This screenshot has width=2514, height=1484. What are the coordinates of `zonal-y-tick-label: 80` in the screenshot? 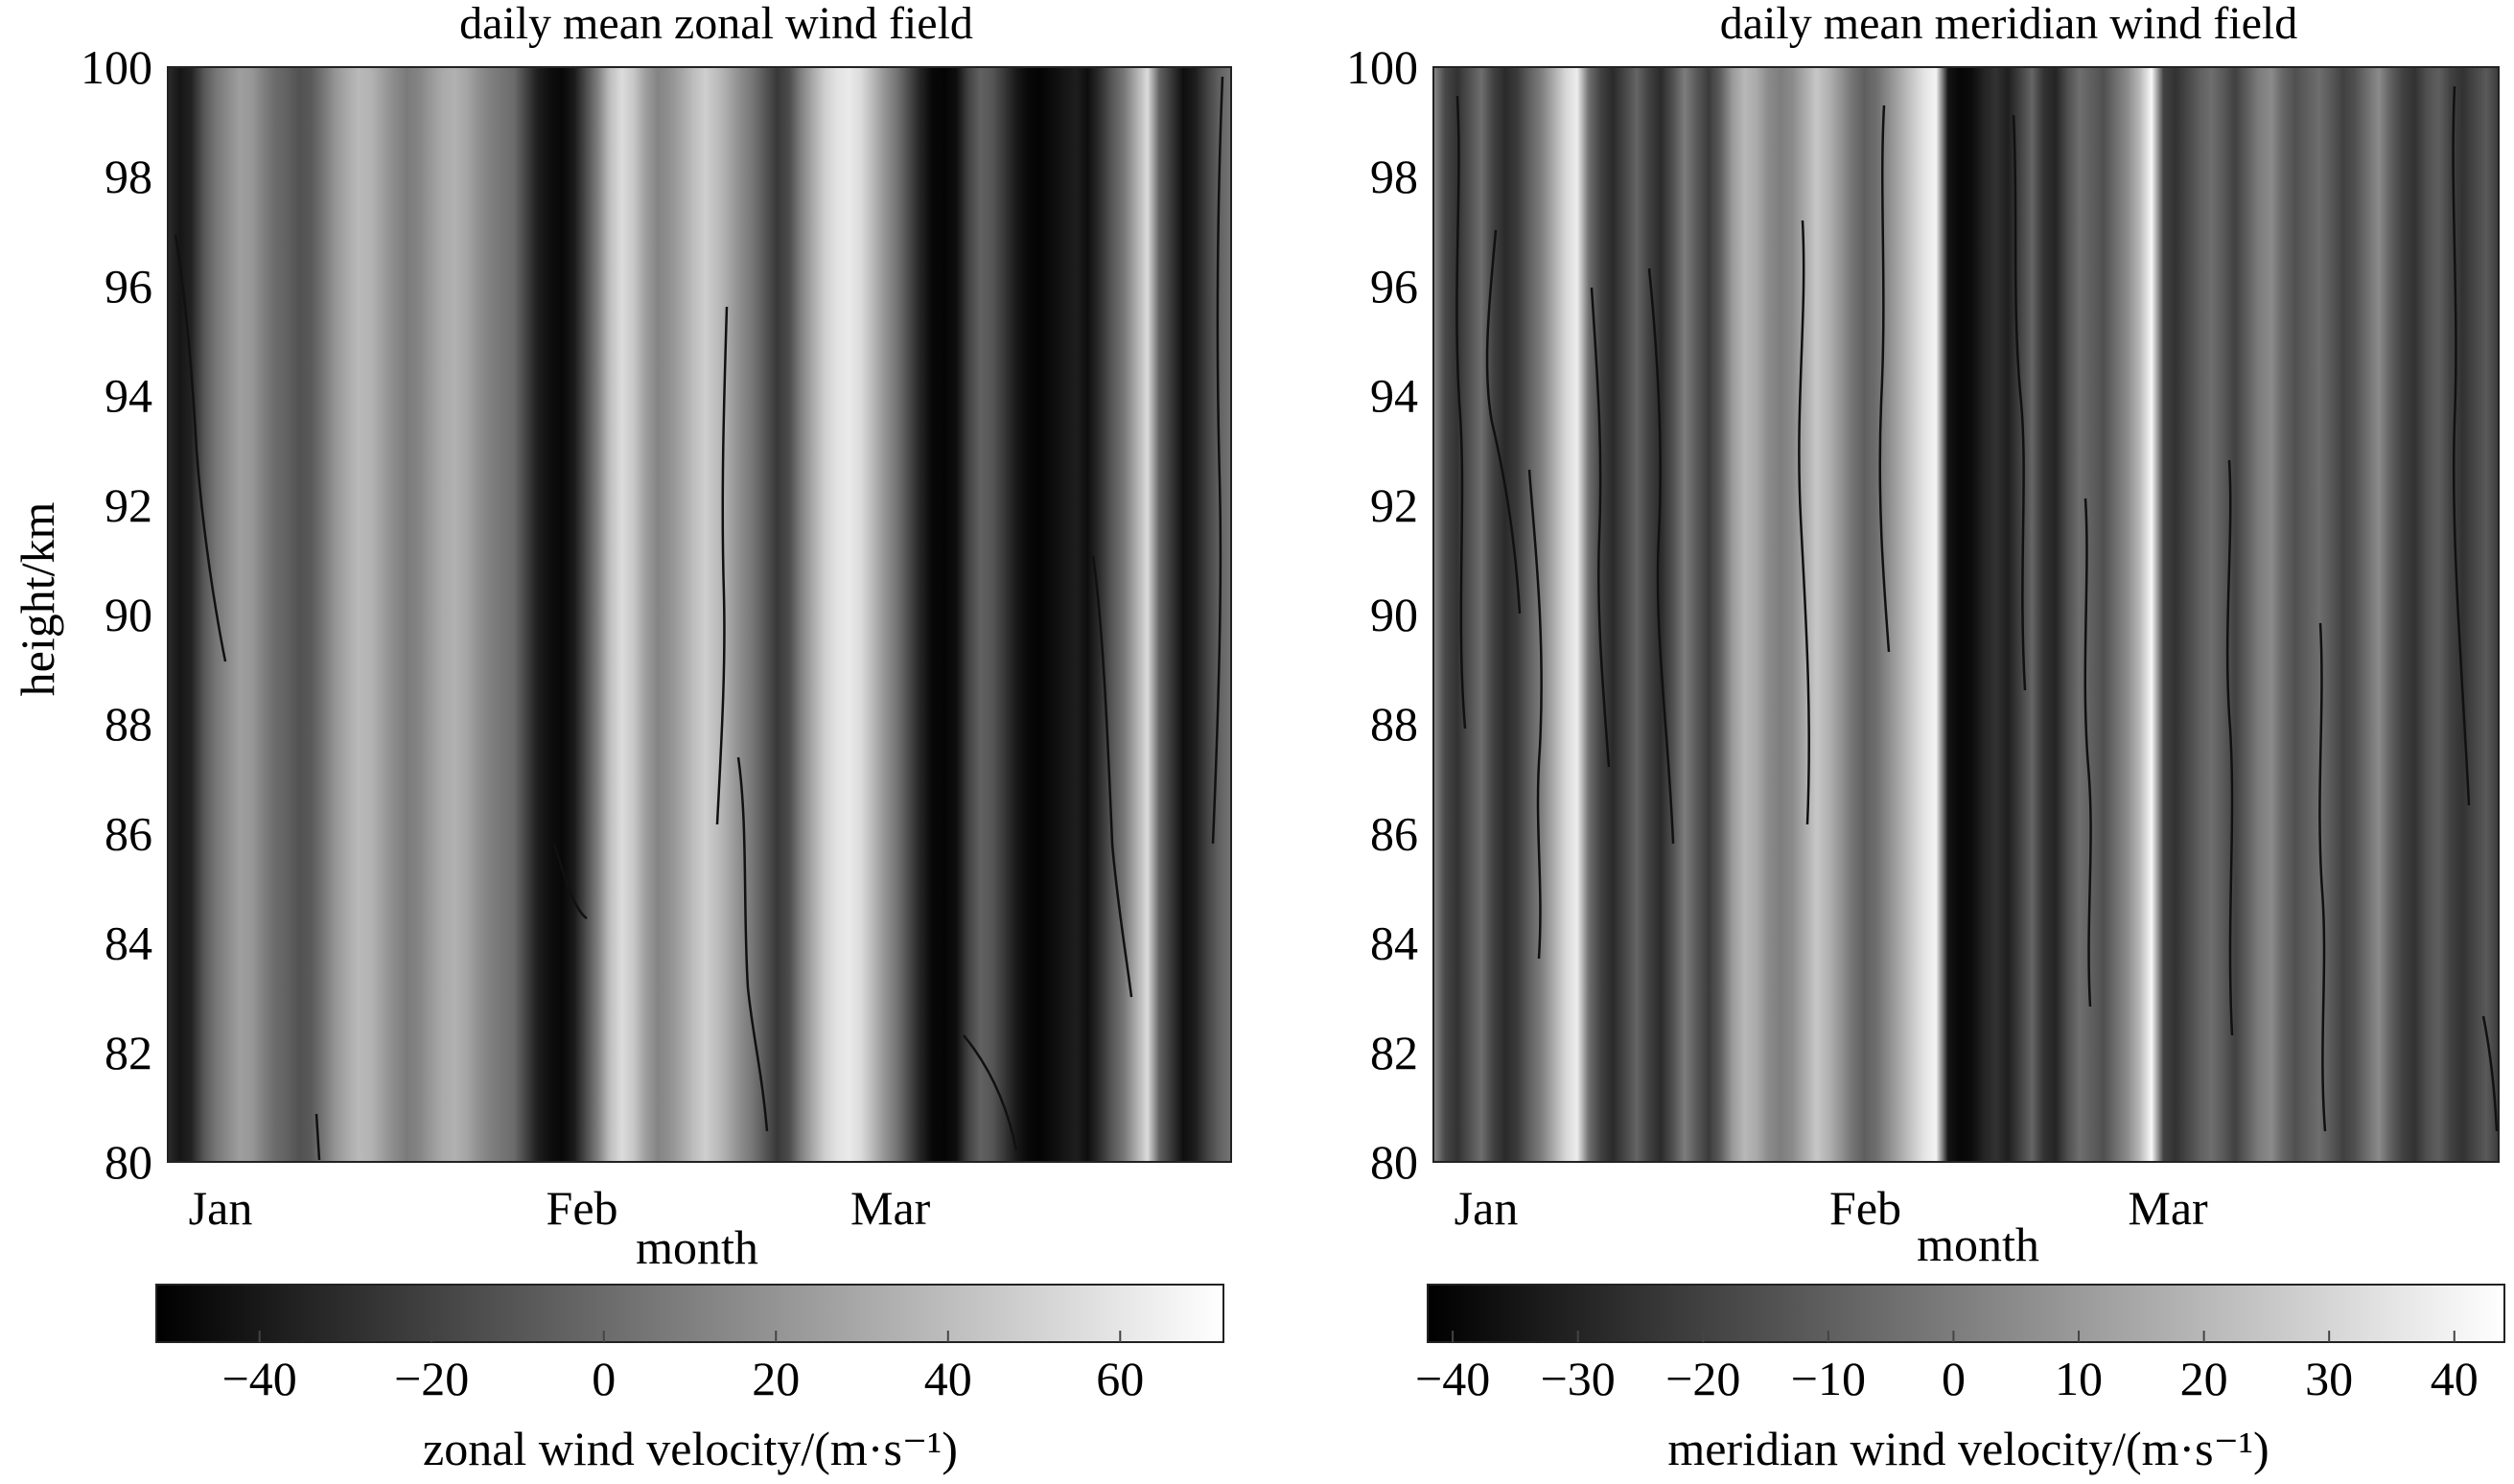 It's located at (128, 1162).